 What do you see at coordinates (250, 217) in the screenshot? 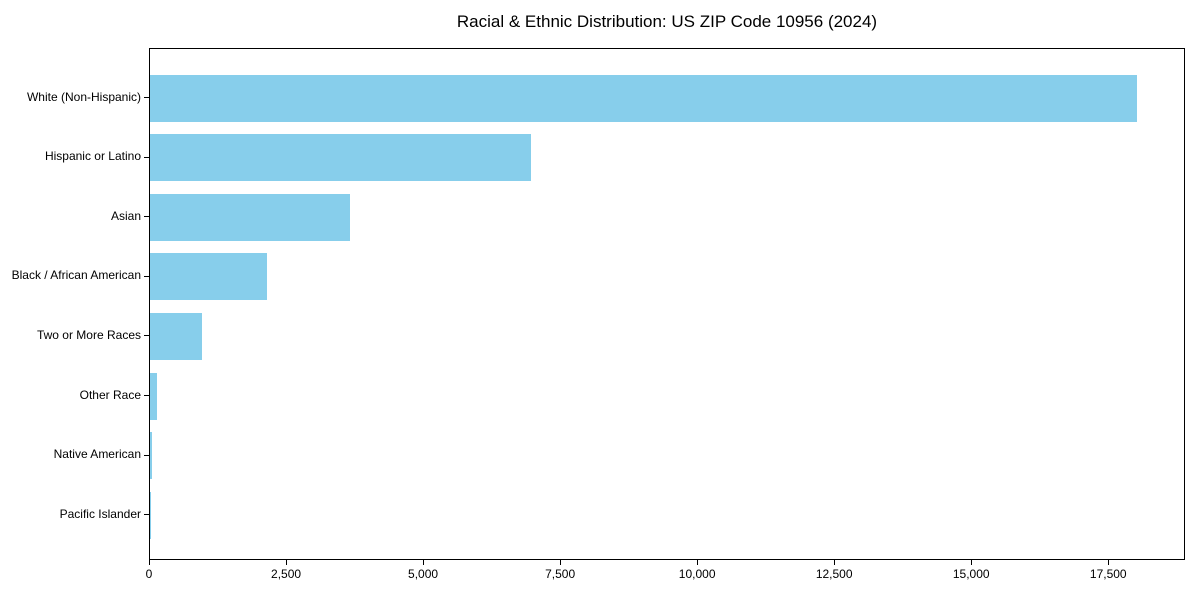
I see `bar-asian` at bounding box center [250, 217].